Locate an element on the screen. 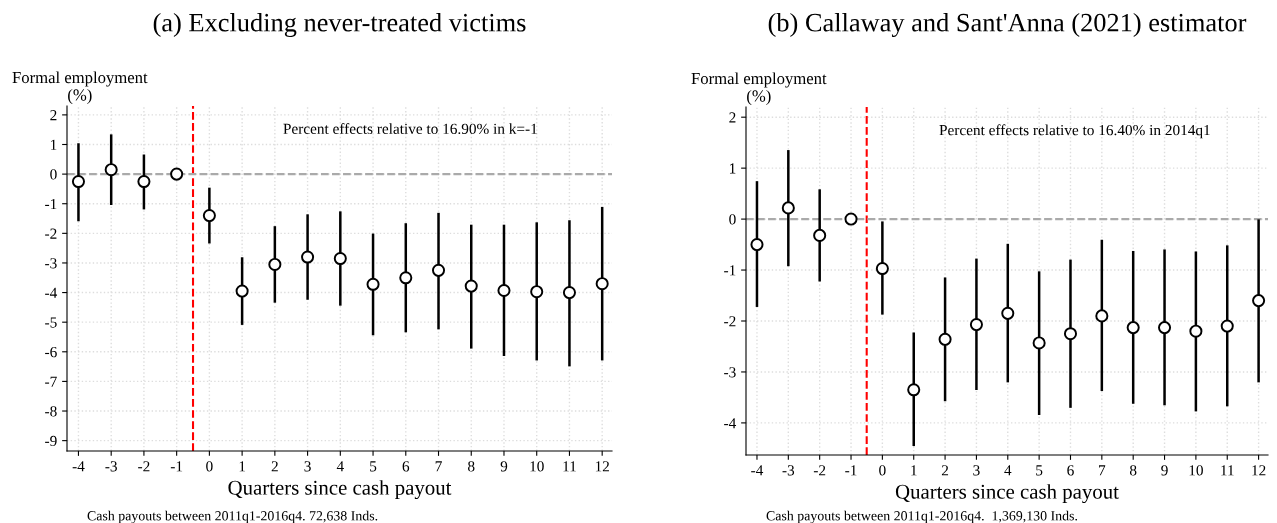  y-tick-label: -6 is located at coordinates (51, 352).